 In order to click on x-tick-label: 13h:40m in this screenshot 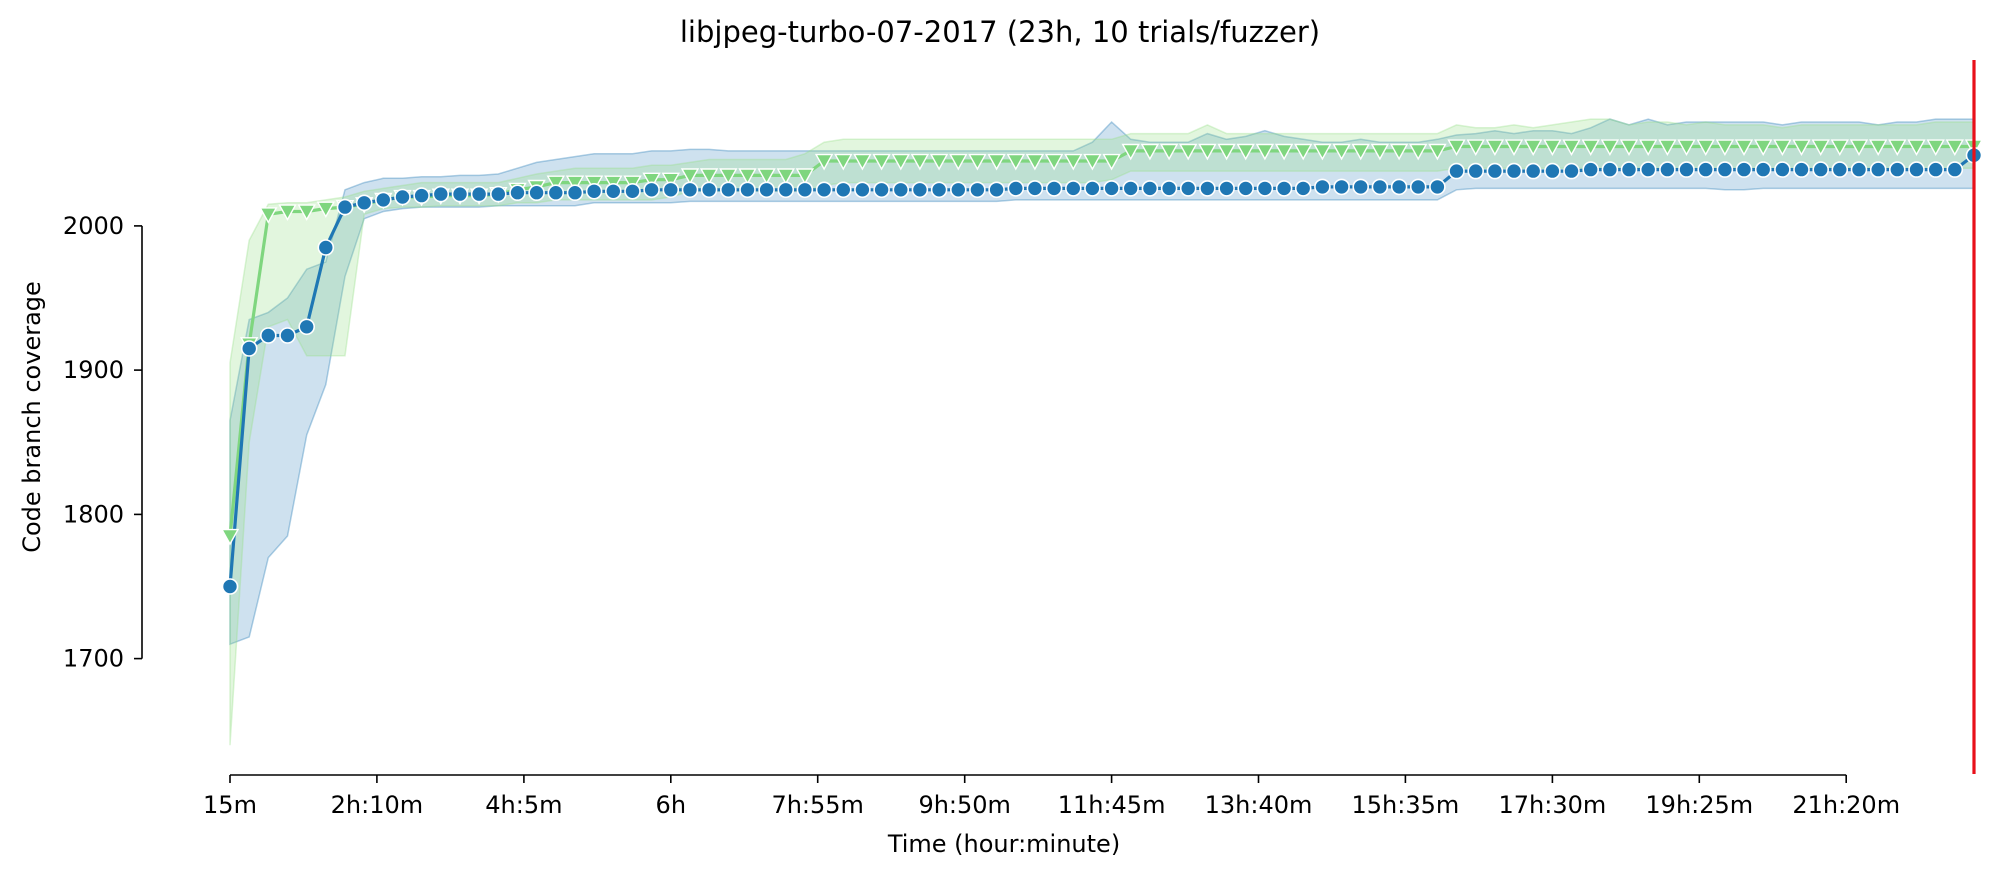, I will do `click(1259, 805)`.